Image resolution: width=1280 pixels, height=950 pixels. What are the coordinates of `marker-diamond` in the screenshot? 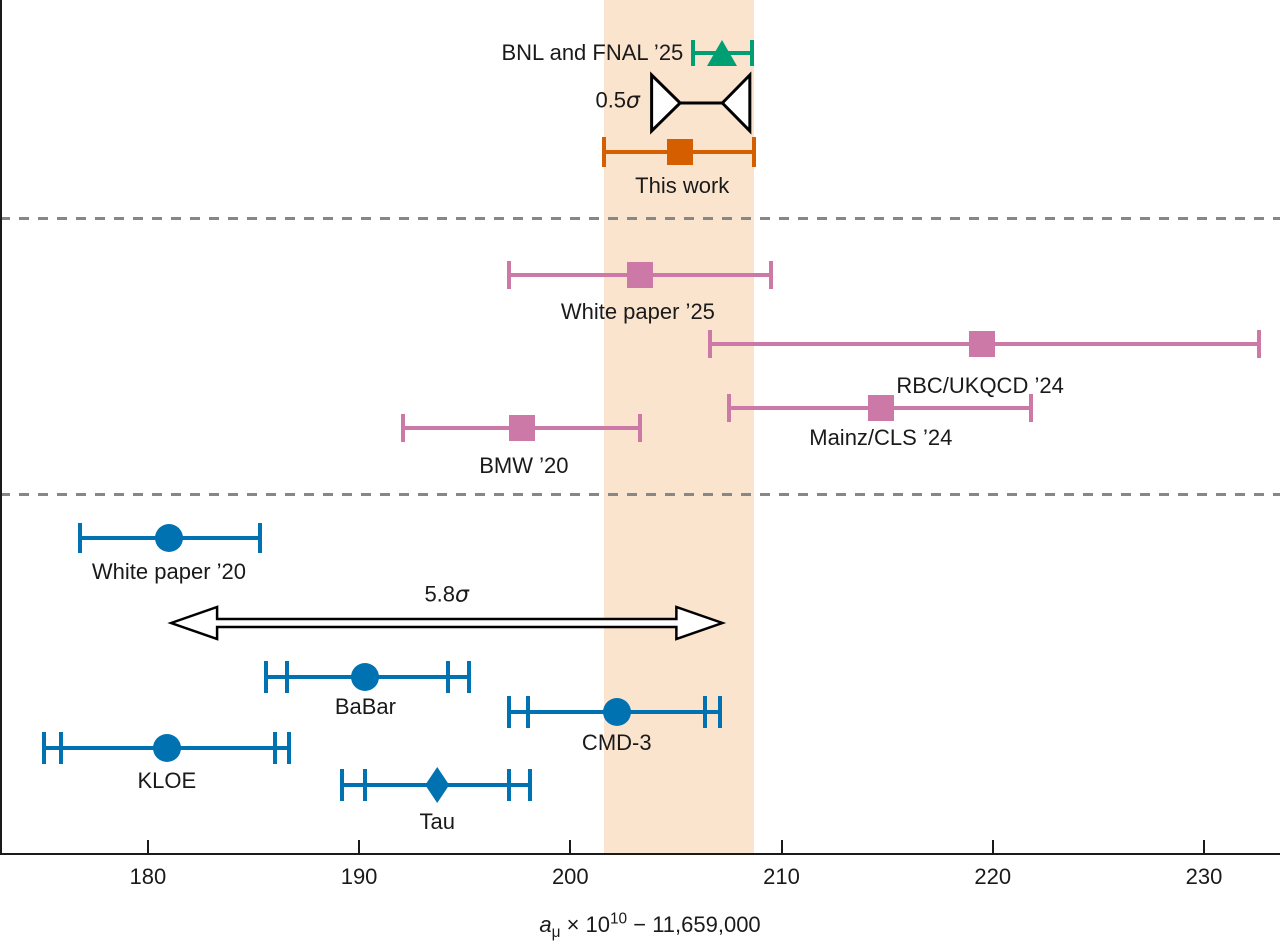 It's located at (437, 785).